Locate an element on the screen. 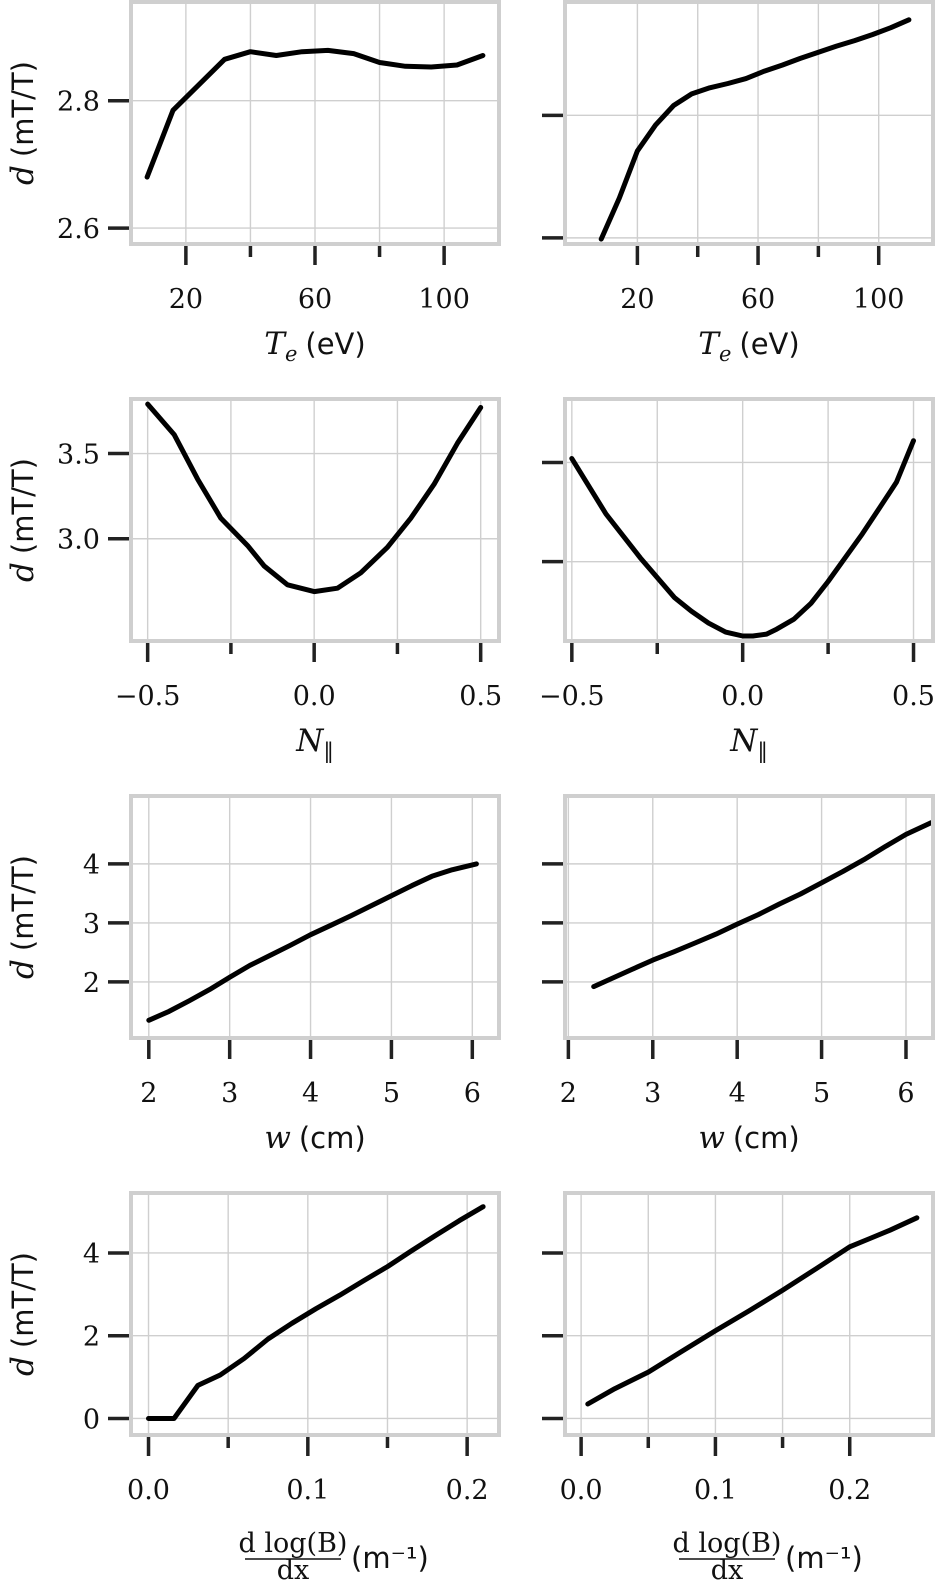  chart-panel-row2-left: −0.5 0.0 0.5 3.0 3.5 N‖ d (mT/T) is located at coordinates (253, 580).